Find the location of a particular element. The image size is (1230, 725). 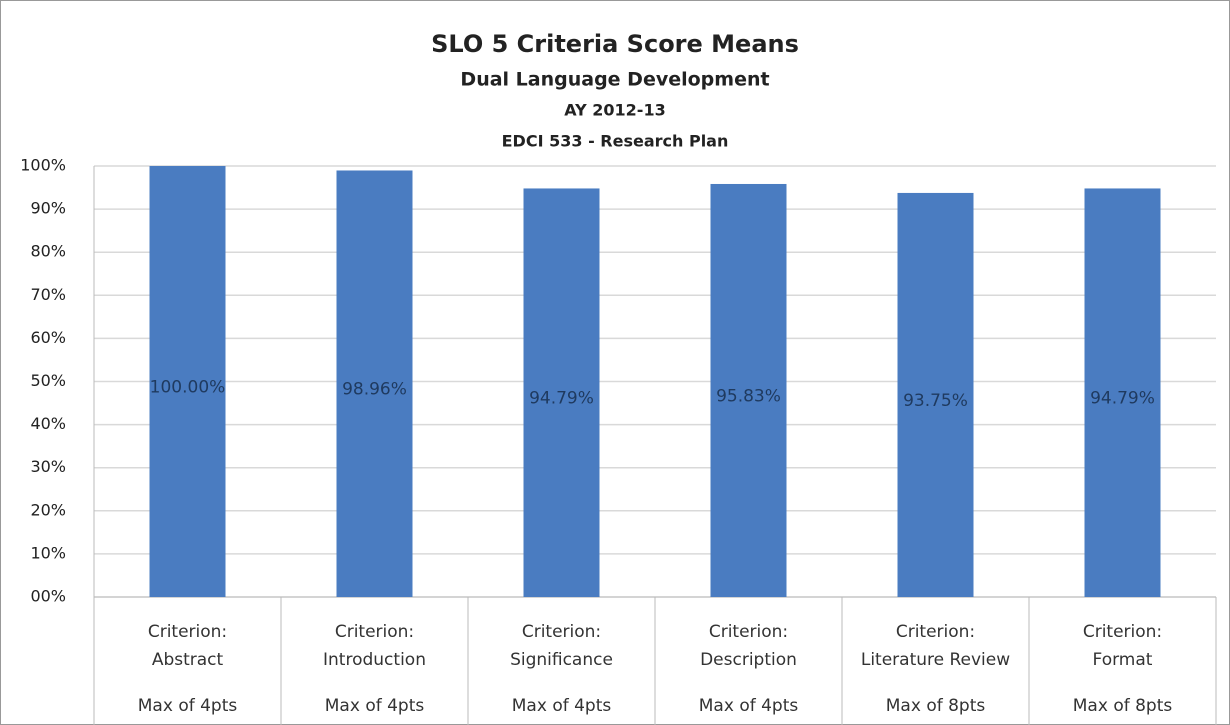

y-tick-label: 30% is located at coordinates (48, 466).